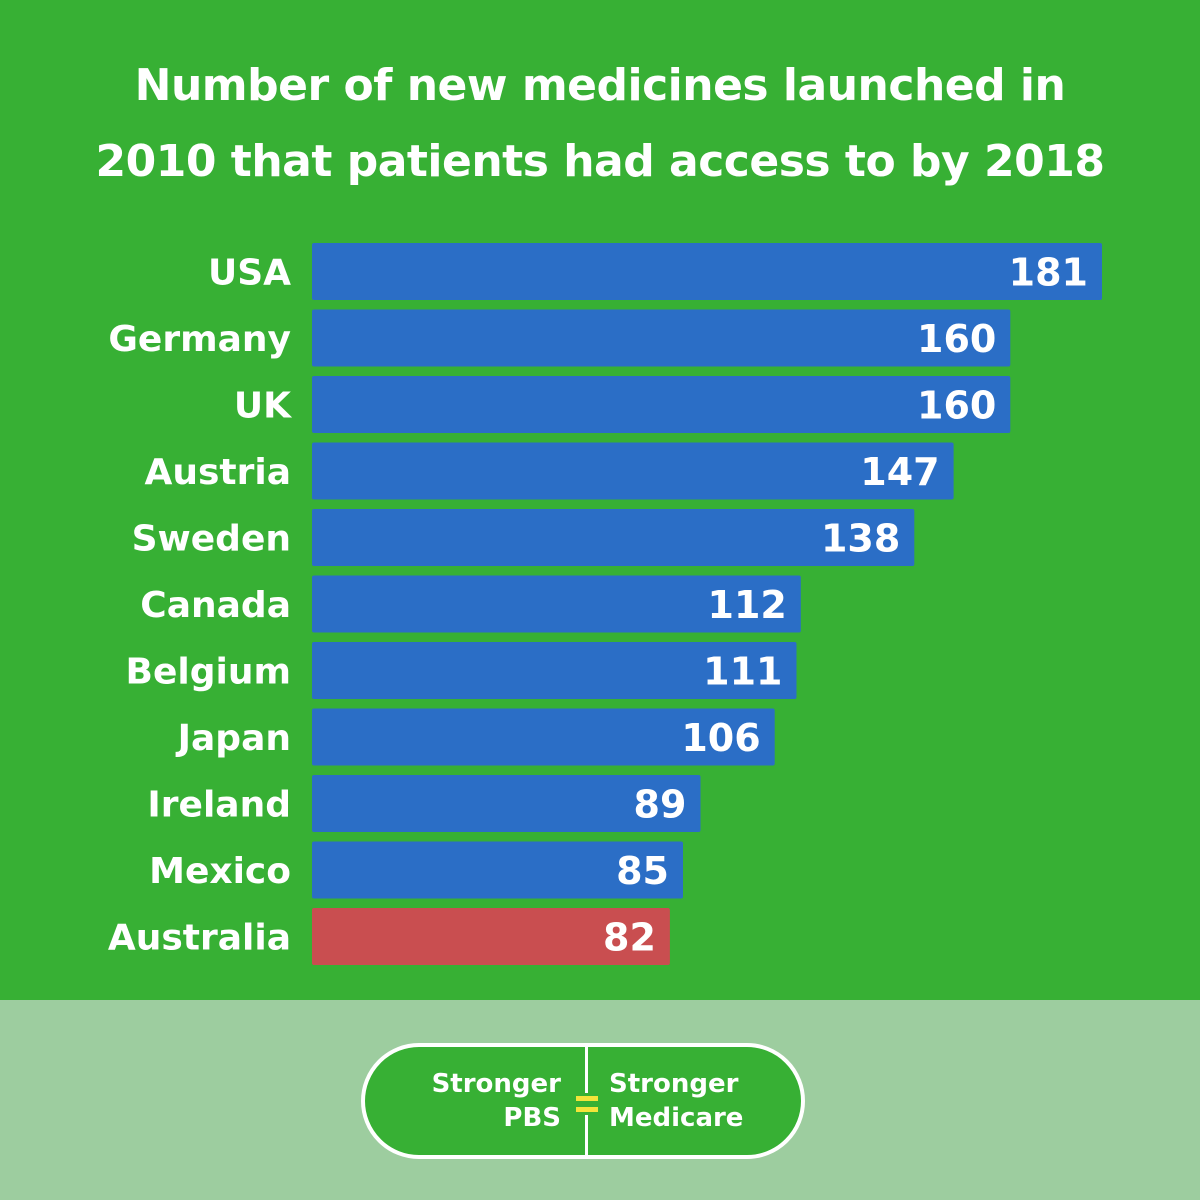 This screenshot has height=1200, width=1200. I want to click on value-label-ireland: 89, so click(660, 805).